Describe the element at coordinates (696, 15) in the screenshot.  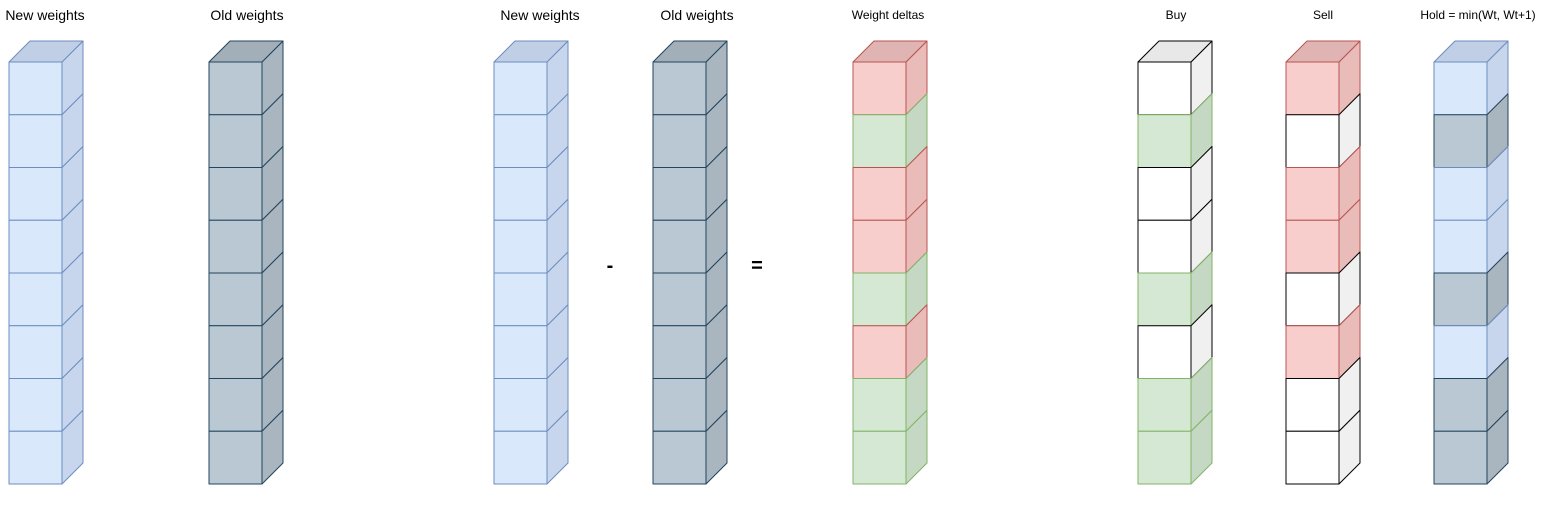
I see `column-label-old-weights-2: Old weights` at that location.